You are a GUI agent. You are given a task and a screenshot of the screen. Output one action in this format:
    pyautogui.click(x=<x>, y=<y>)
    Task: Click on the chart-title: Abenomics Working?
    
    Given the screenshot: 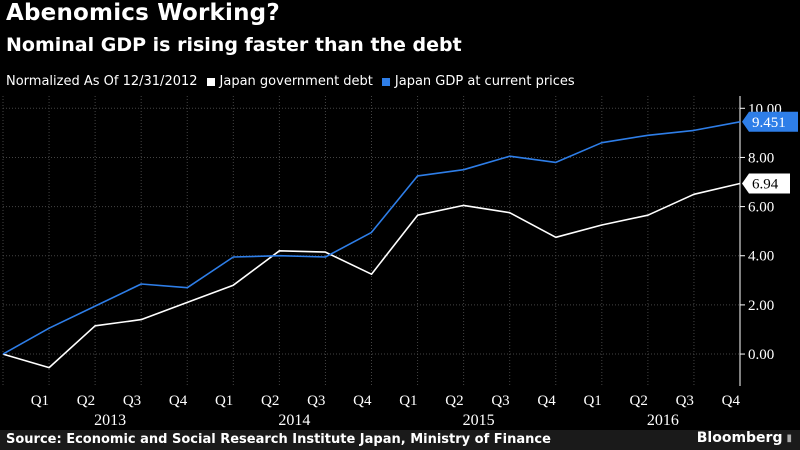 What is the action you would take?
    pyautogui.click(x=143, y=13)
    